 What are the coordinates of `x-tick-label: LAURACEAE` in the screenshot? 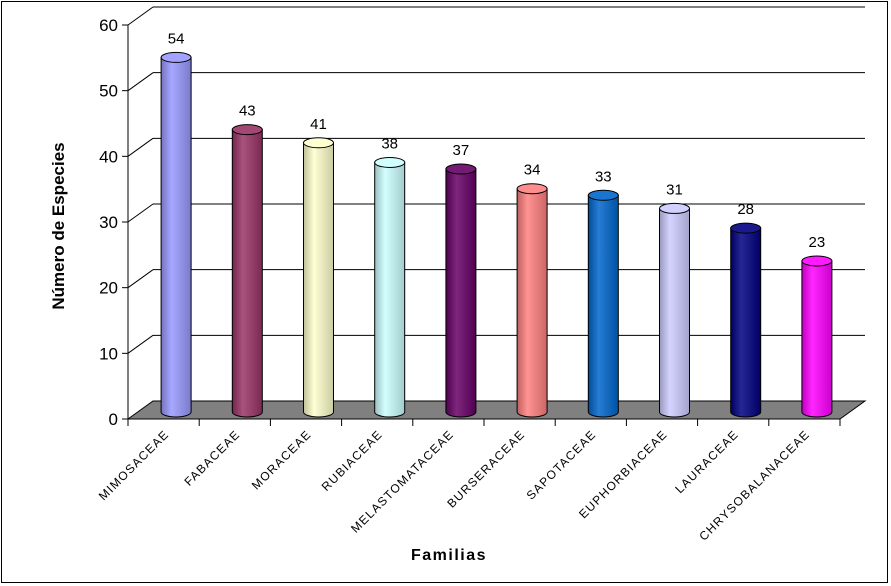 It's located at (706, 461).